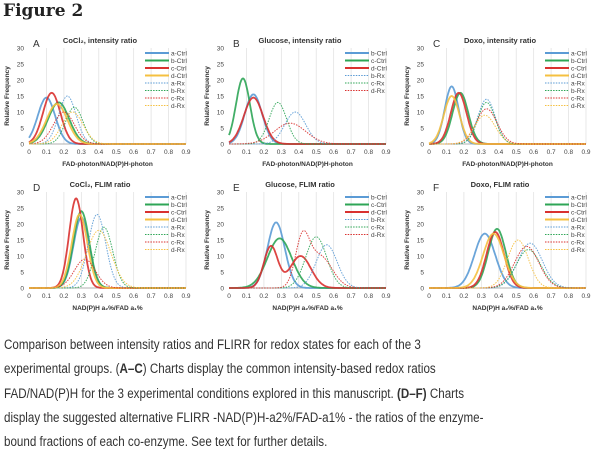 The height and width of the screenshot is (470, 600). Describe the element at coordinates (179, 197) in the screenshot. I see `legend-label: a-Ctrl` at that location.